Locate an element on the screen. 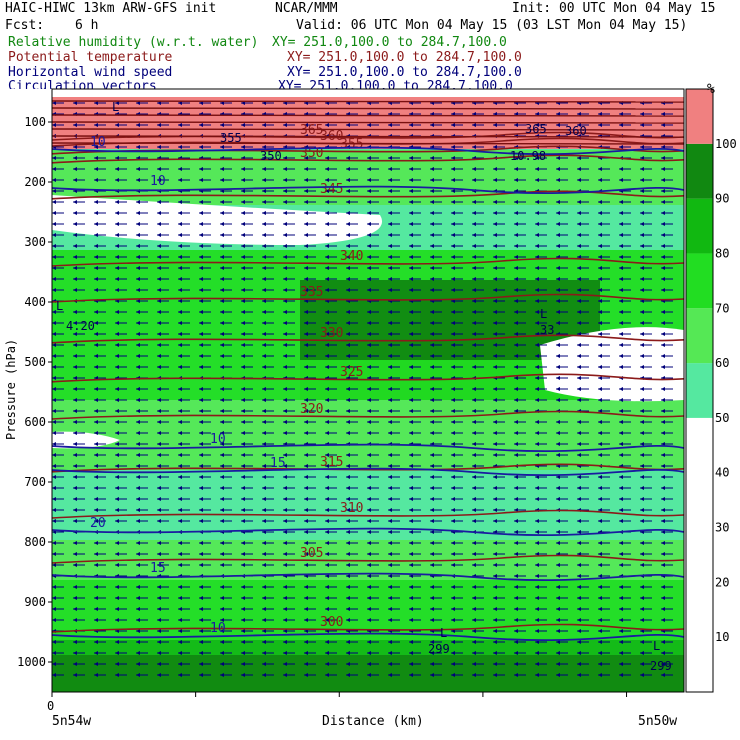 The width and height of the screenshot is (740, 740). theta-dense-line is located at coordinates (368, 122).